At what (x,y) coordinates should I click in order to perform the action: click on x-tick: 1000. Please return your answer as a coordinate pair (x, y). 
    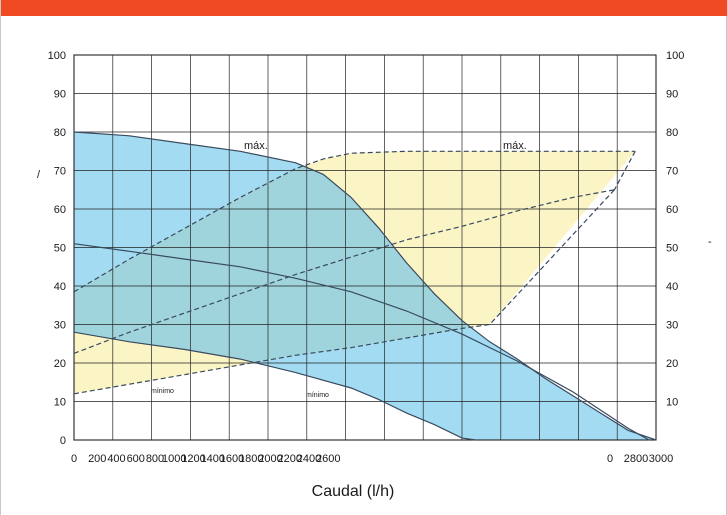
    Looking at the image, I should click on (174, 459).